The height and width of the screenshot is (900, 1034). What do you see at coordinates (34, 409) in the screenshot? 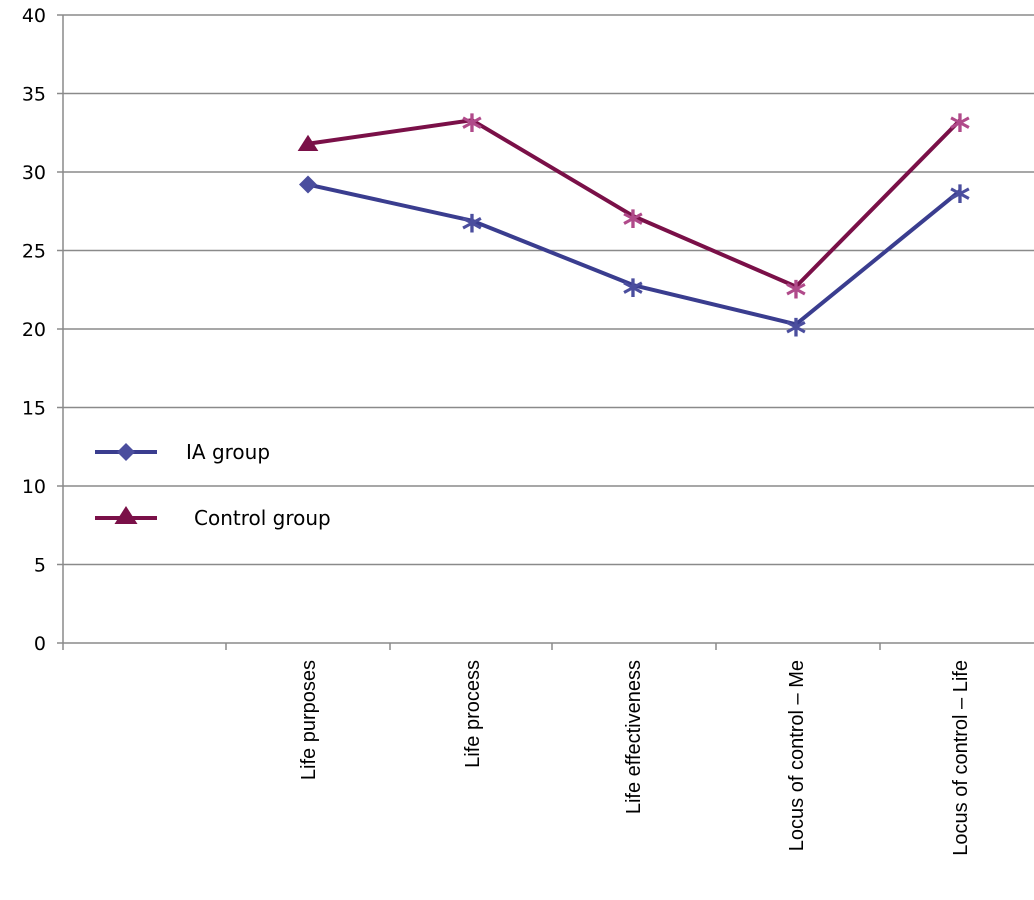
I see `y-tick-label: 15` at bounding box center [34, 409].